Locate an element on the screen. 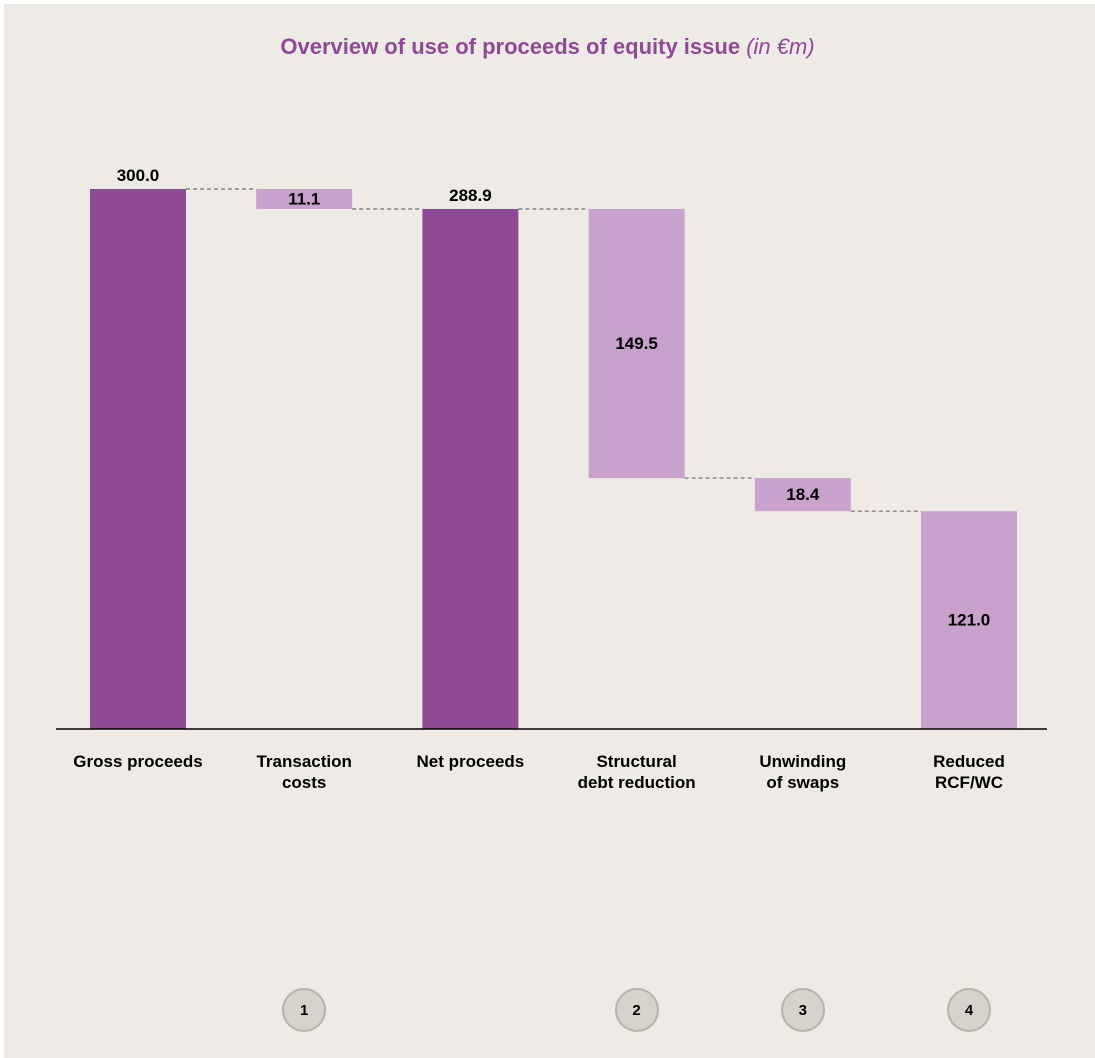 Image resolution: width=1095 pixels, height=1058 pixels. category-label-line: debt reduction is located at coordinates (636, 782).